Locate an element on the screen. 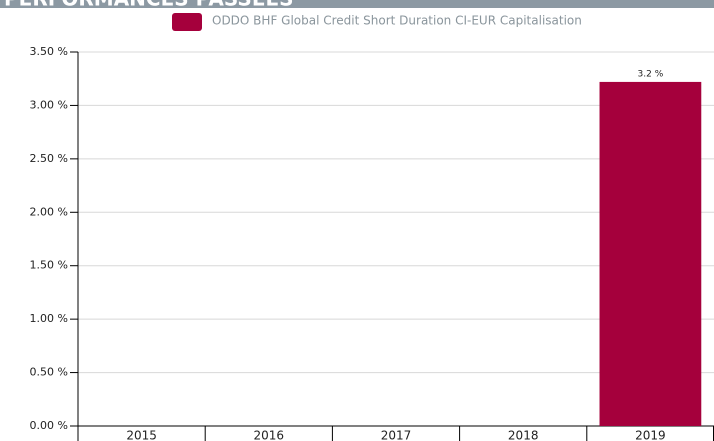  y-tick-label: 3.50 % is located at coordinates (49, 51).